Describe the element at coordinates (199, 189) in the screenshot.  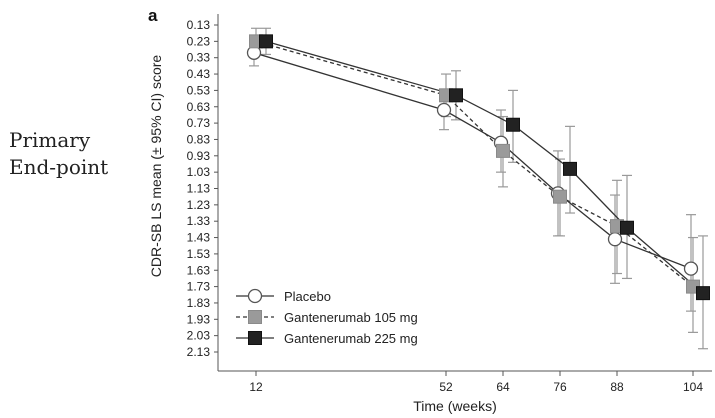
I see `y-tick-label: 1.13` at that location.